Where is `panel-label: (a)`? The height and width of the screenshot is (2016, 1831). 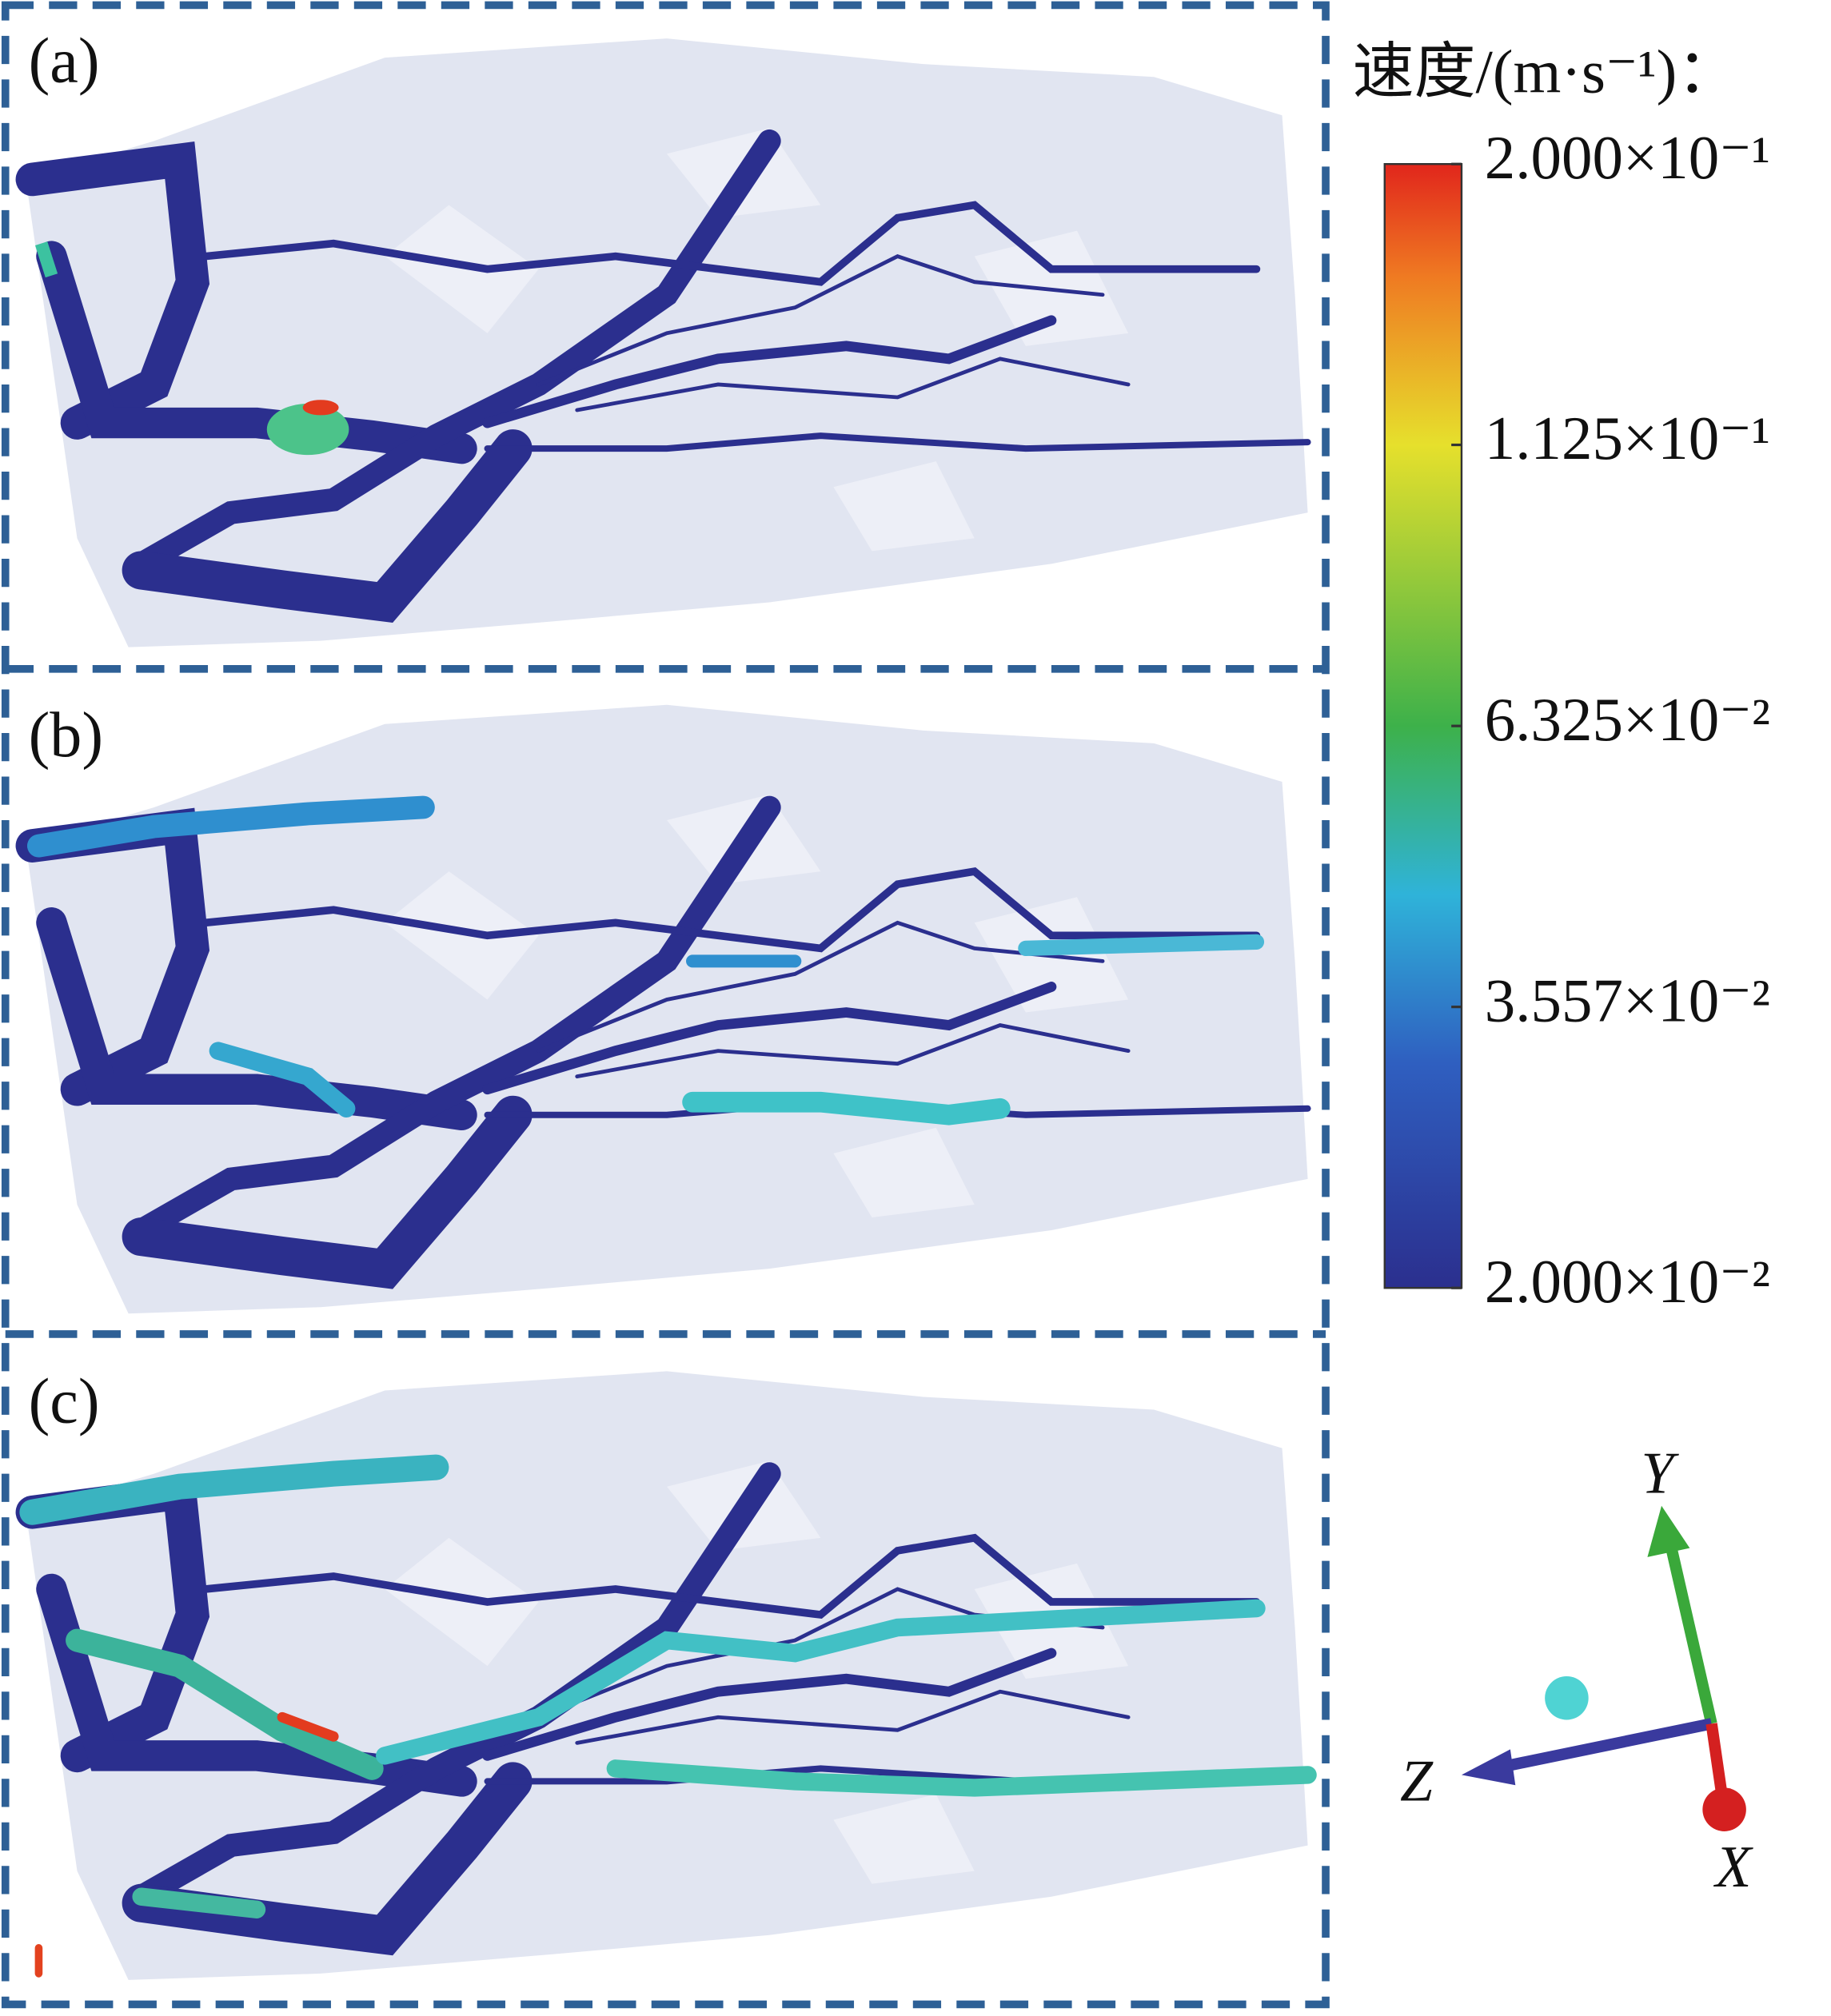
panel-label: (a) is located at coordinates (64, 61).